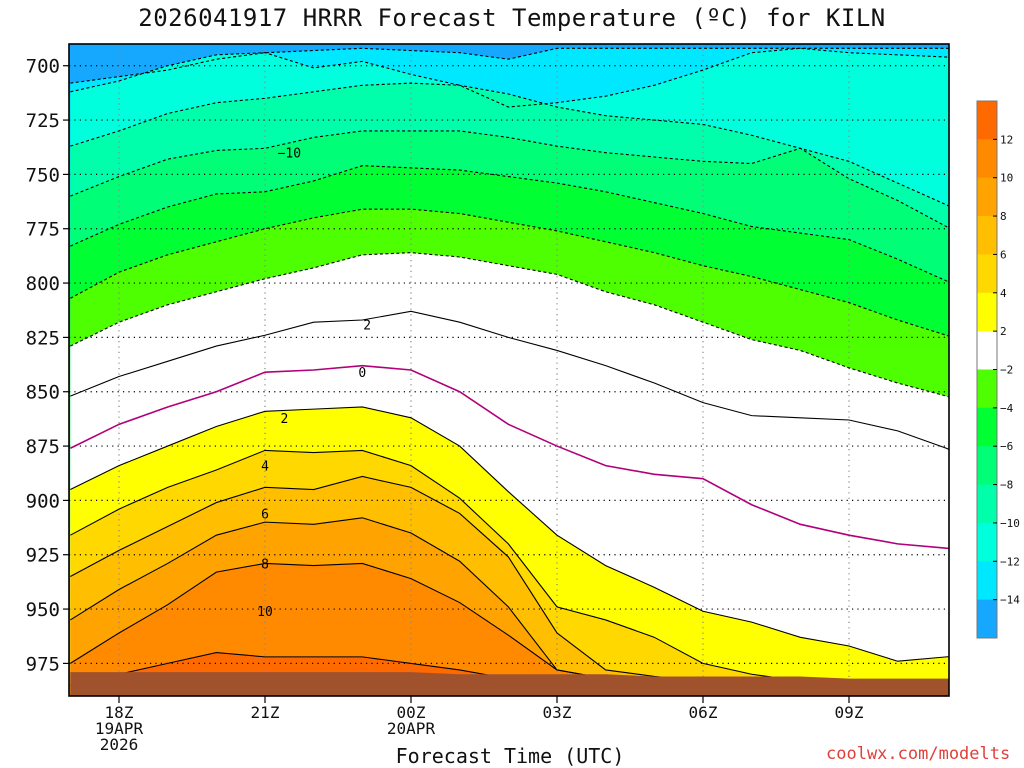 This screenshot has height=768, width=1024. I want to click on watermark-text: coolwx.com/modelts, so click(918, 754).